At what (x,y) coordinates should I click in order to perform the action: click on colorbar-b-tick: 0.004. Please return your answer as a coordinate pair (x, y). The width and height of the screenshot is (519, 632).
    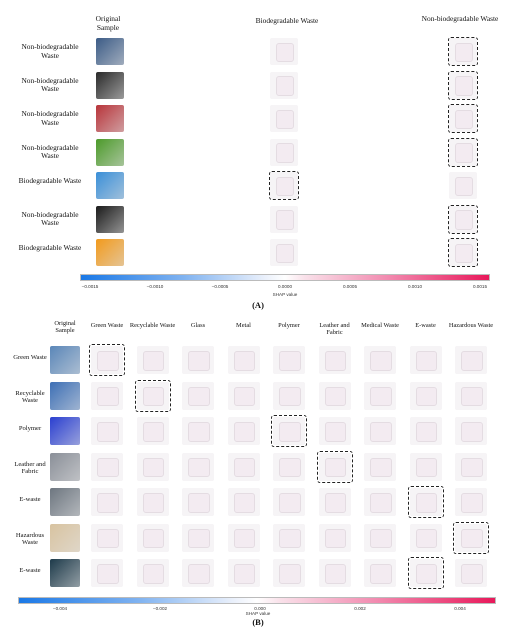
    Looking at the image, I should click on (460, 608).